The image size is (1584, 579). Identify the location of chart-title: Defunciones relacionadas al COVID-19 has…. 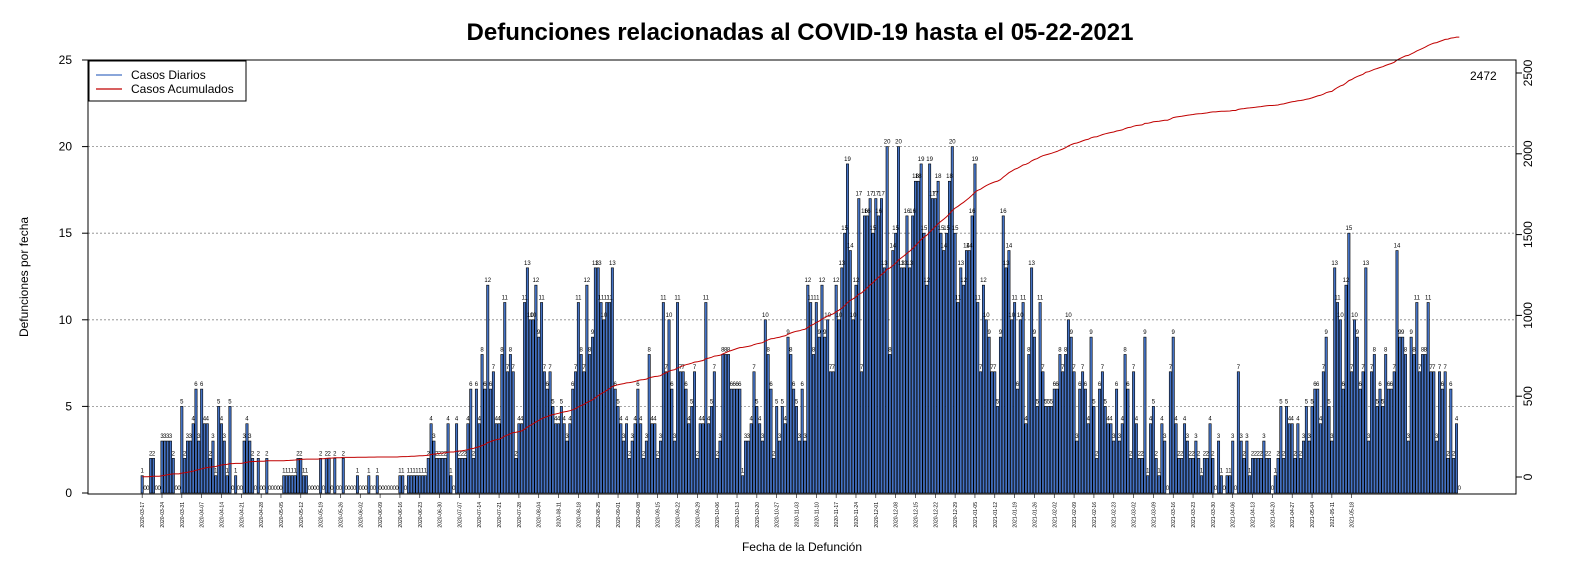
(800, 32).